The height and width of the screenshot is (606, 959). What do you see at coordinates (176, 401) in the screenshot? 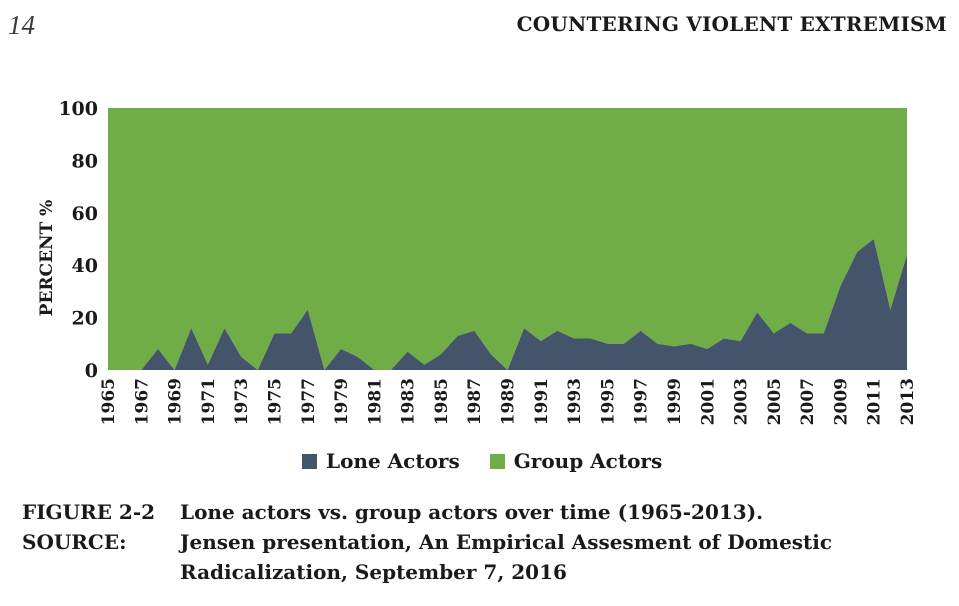
I see `x-tick-label: 1969` at bounding box center [176, 401].